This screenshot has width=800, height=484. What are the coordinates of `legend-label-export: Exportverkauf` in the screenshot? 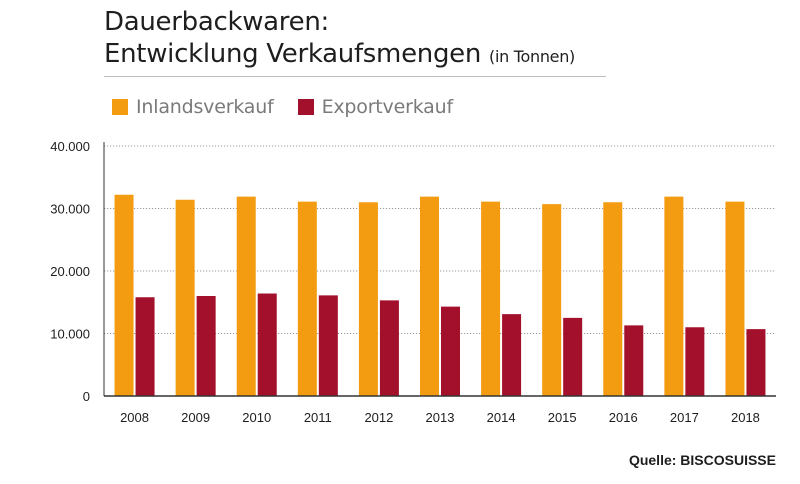 It's located at (387, 107).